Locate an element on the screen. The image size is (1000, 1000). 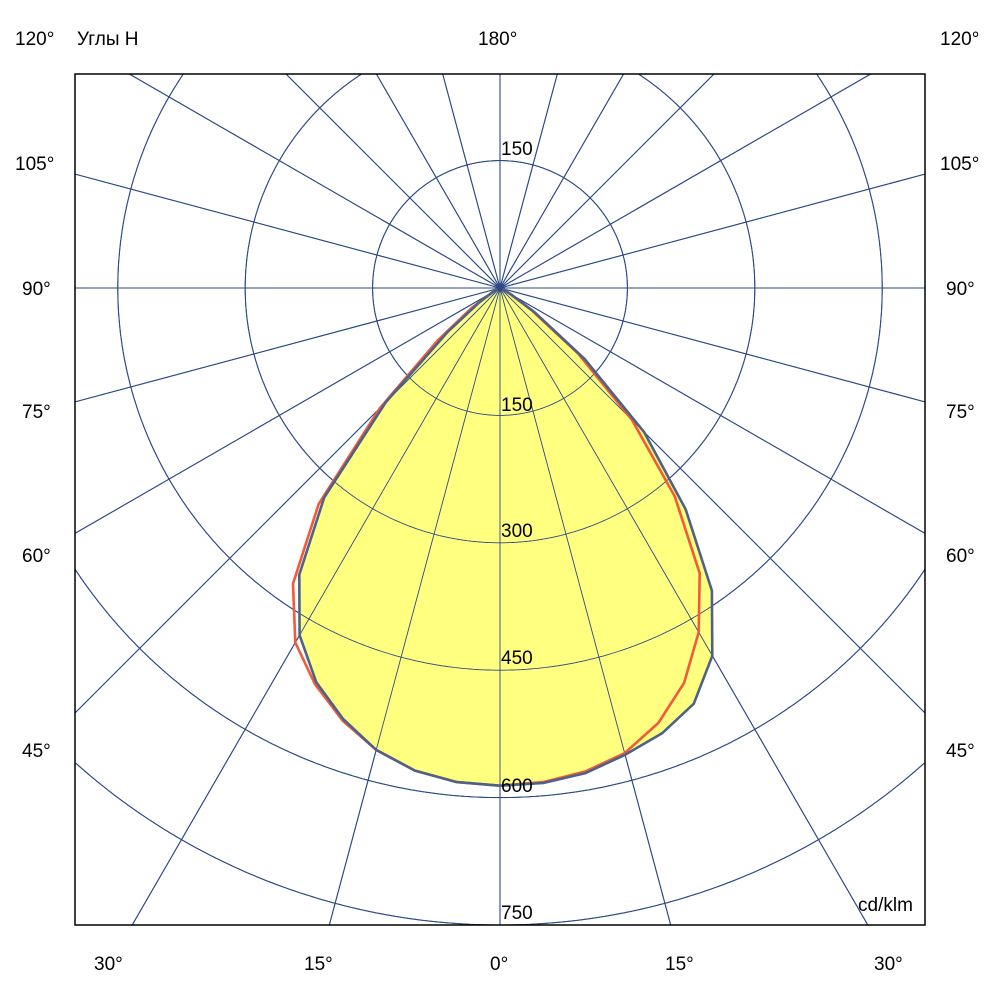
top-right-angle-label: 120° is located at coordinates (959, 39).